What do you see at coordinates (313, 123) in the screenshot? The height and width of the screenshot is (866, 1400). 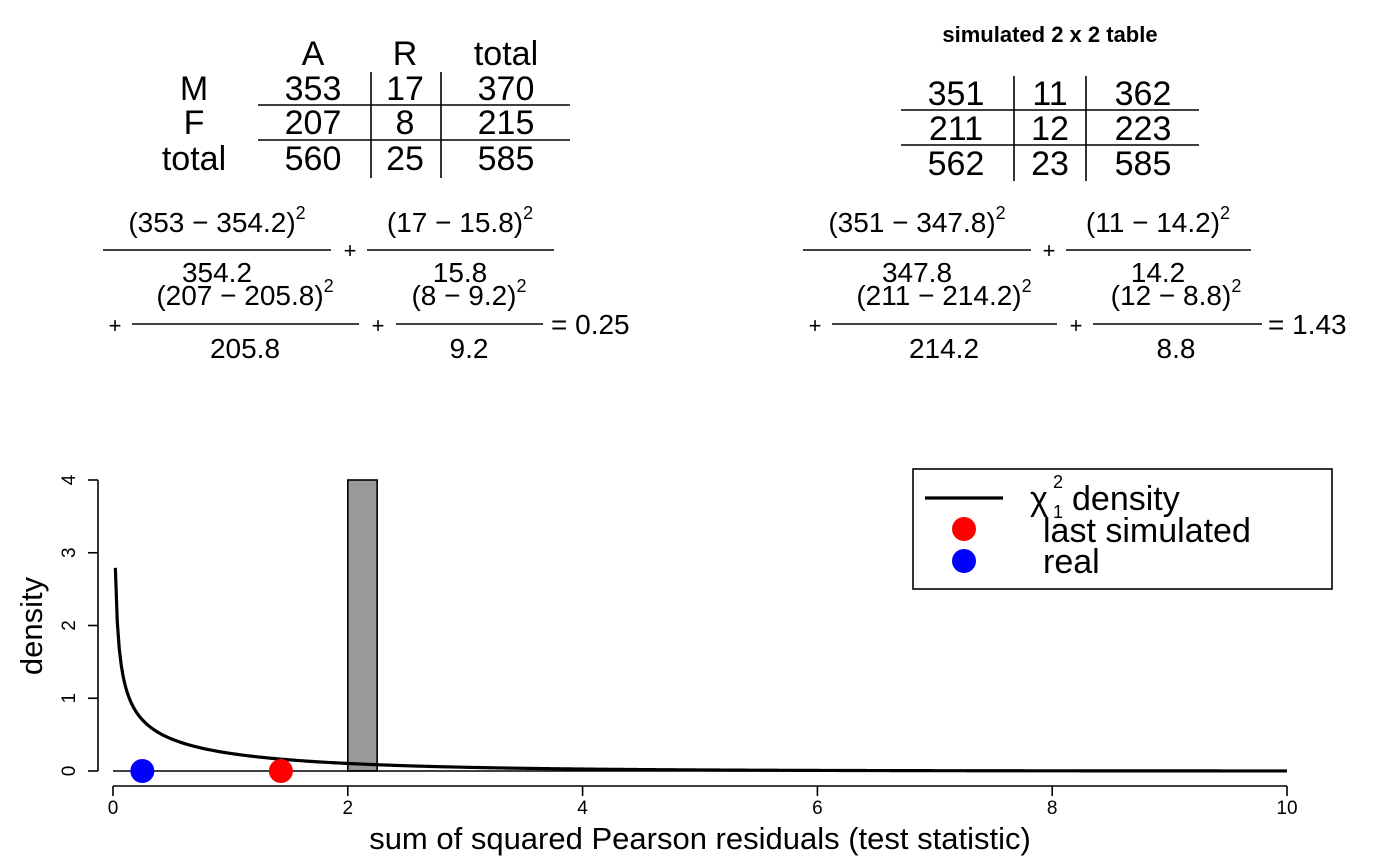 I see `table-cell: 207` at bounding box center [313, 123].